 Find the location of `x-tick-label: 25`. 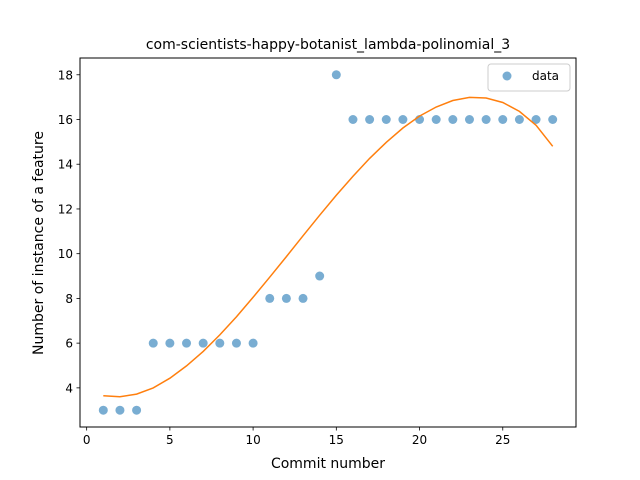

x-tick-label: 25 is located at coordinates (502, 440).